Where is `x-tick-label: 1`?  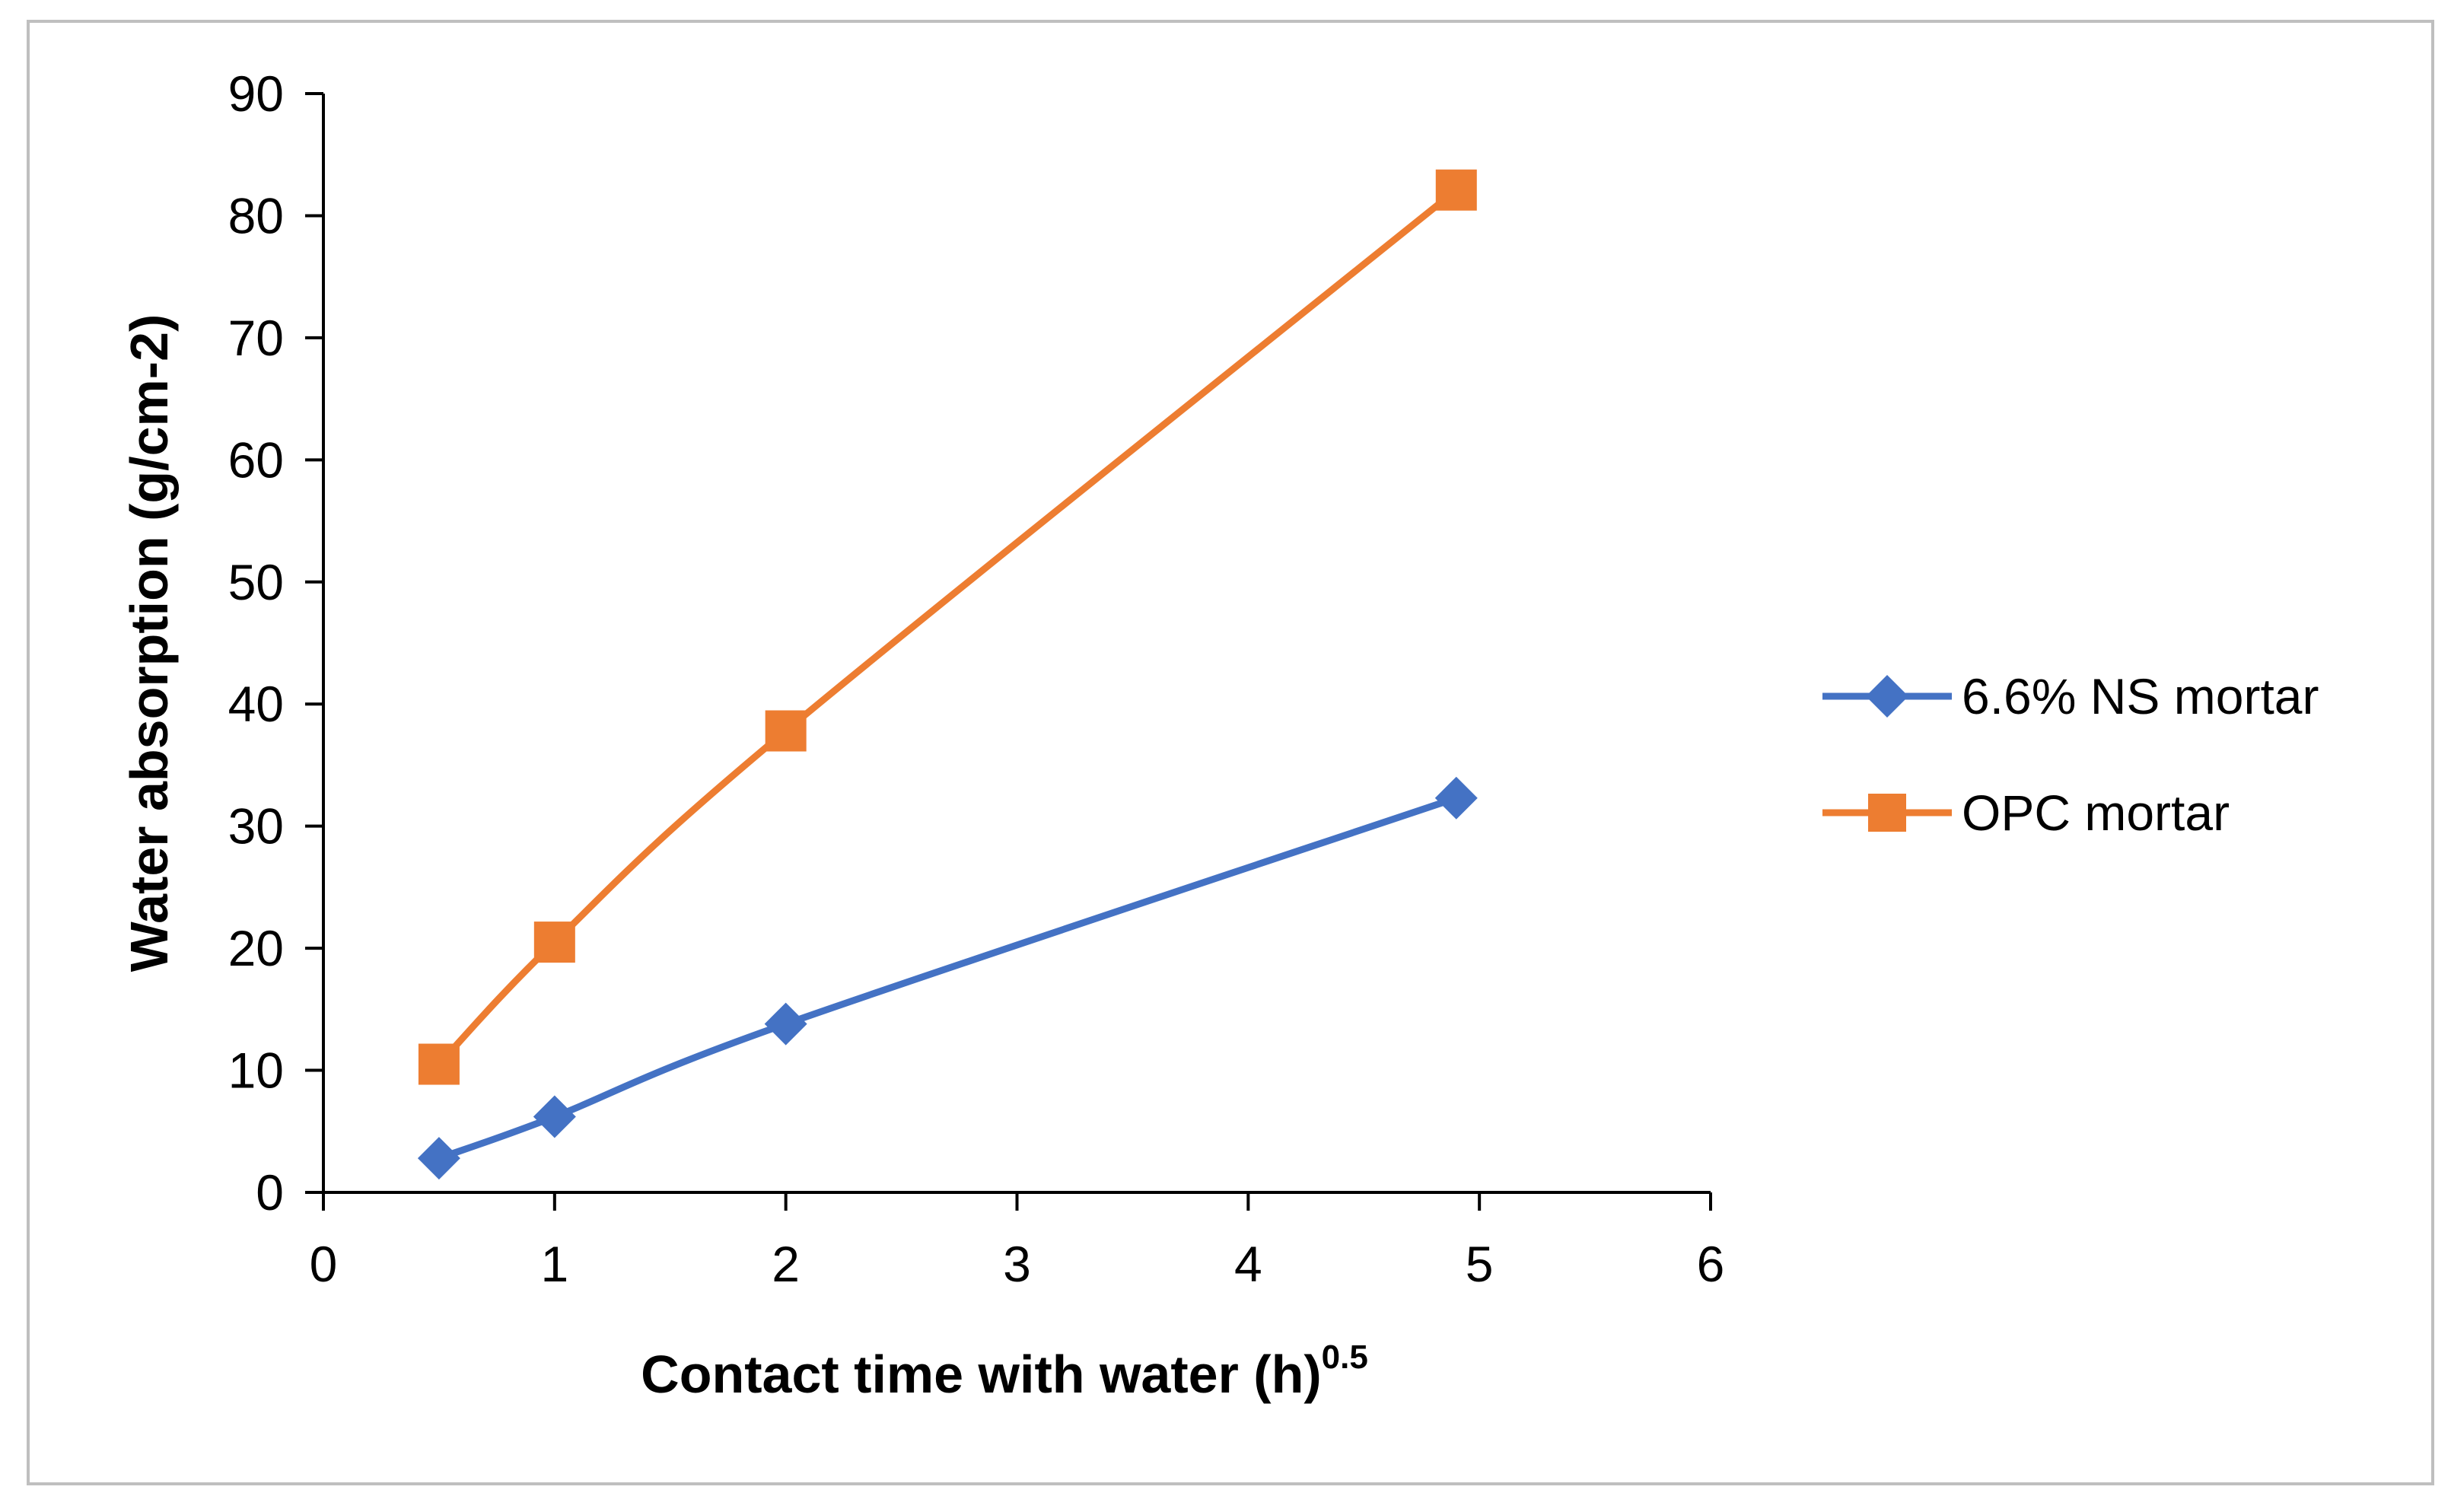 x-tick-label: 1 is located at coordinates (554, 1264).